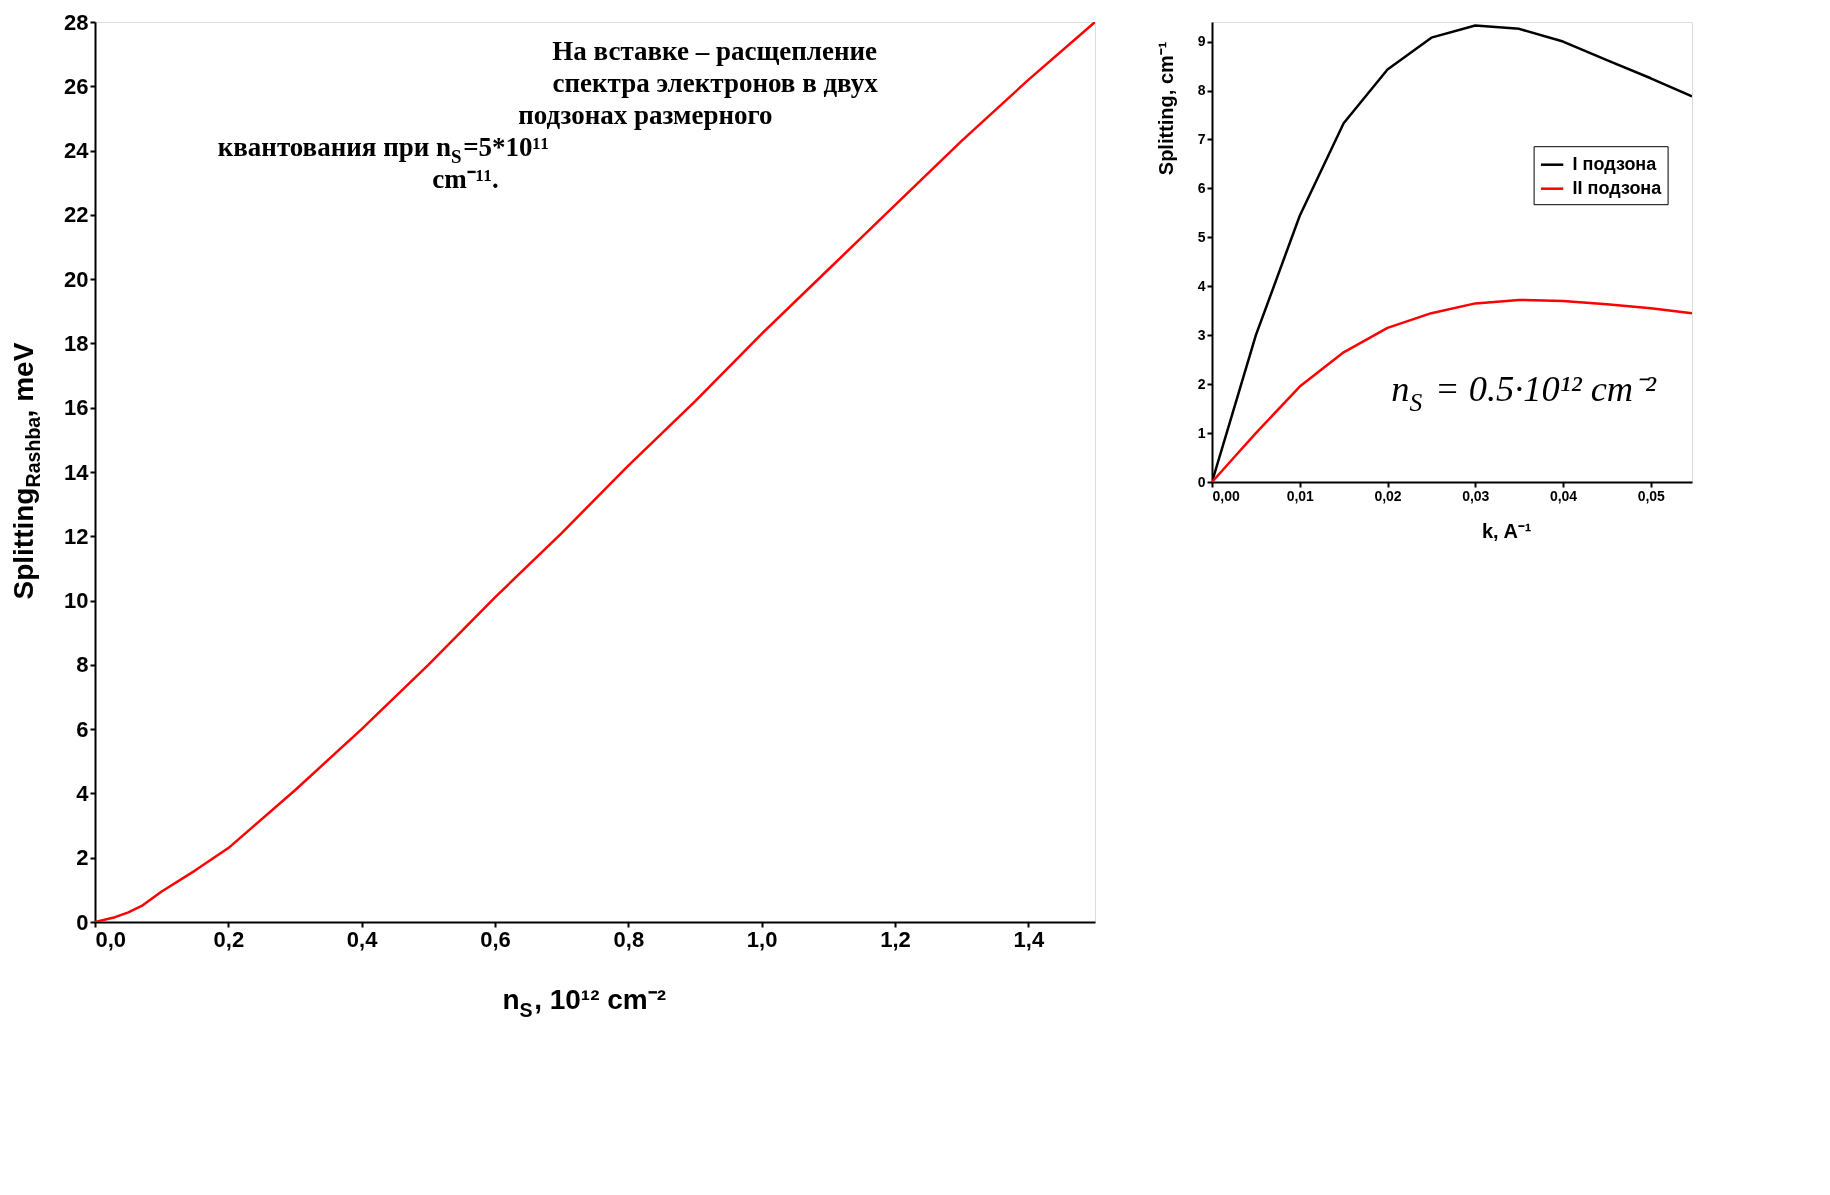 This screenshot has width=1830, height=1195. What do you see at coordinates (1563, 495) in the screenshot?
I see `x-tick-label: 0,04` at bounding box center [1563, 495].